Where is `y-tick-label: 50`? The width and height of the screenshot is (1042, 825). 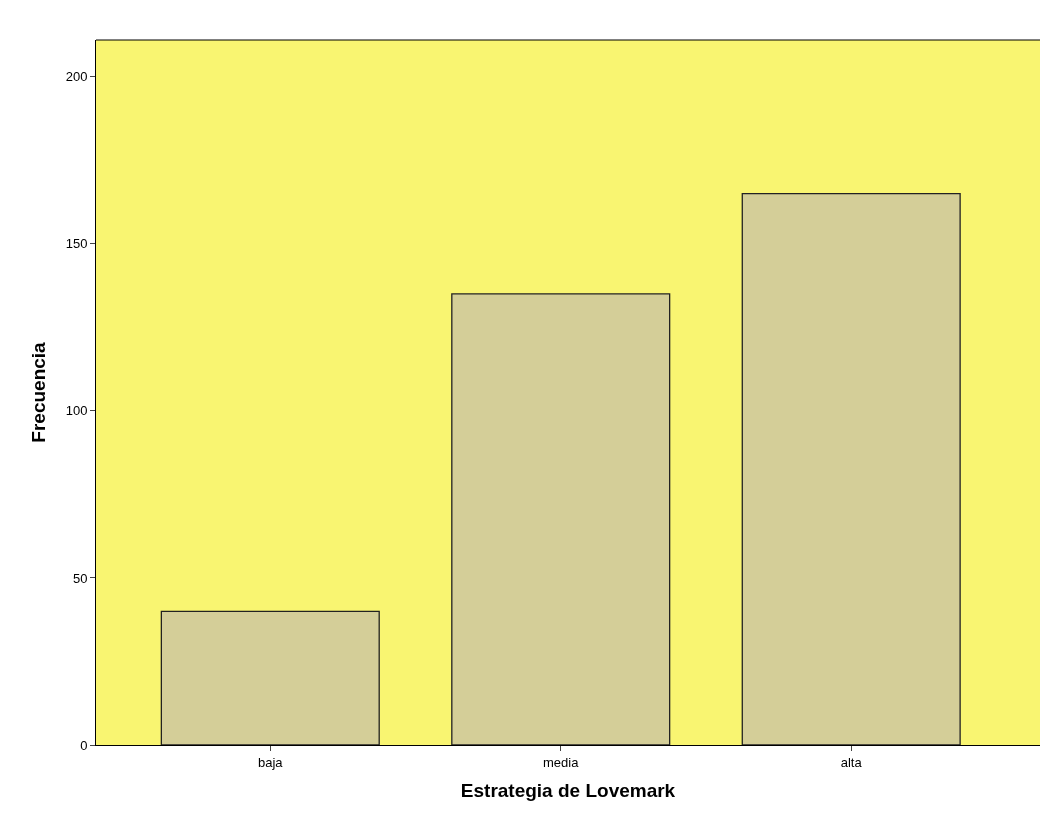 y-tick-label: 50 is located at coordinates (80, 578).